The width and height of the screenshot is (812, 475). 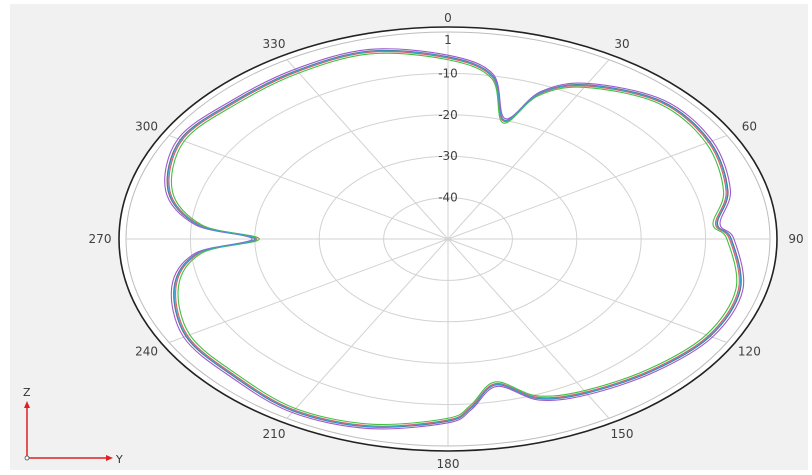 I want to click on angle-tick-label: 0, so click(x=448, y=18).